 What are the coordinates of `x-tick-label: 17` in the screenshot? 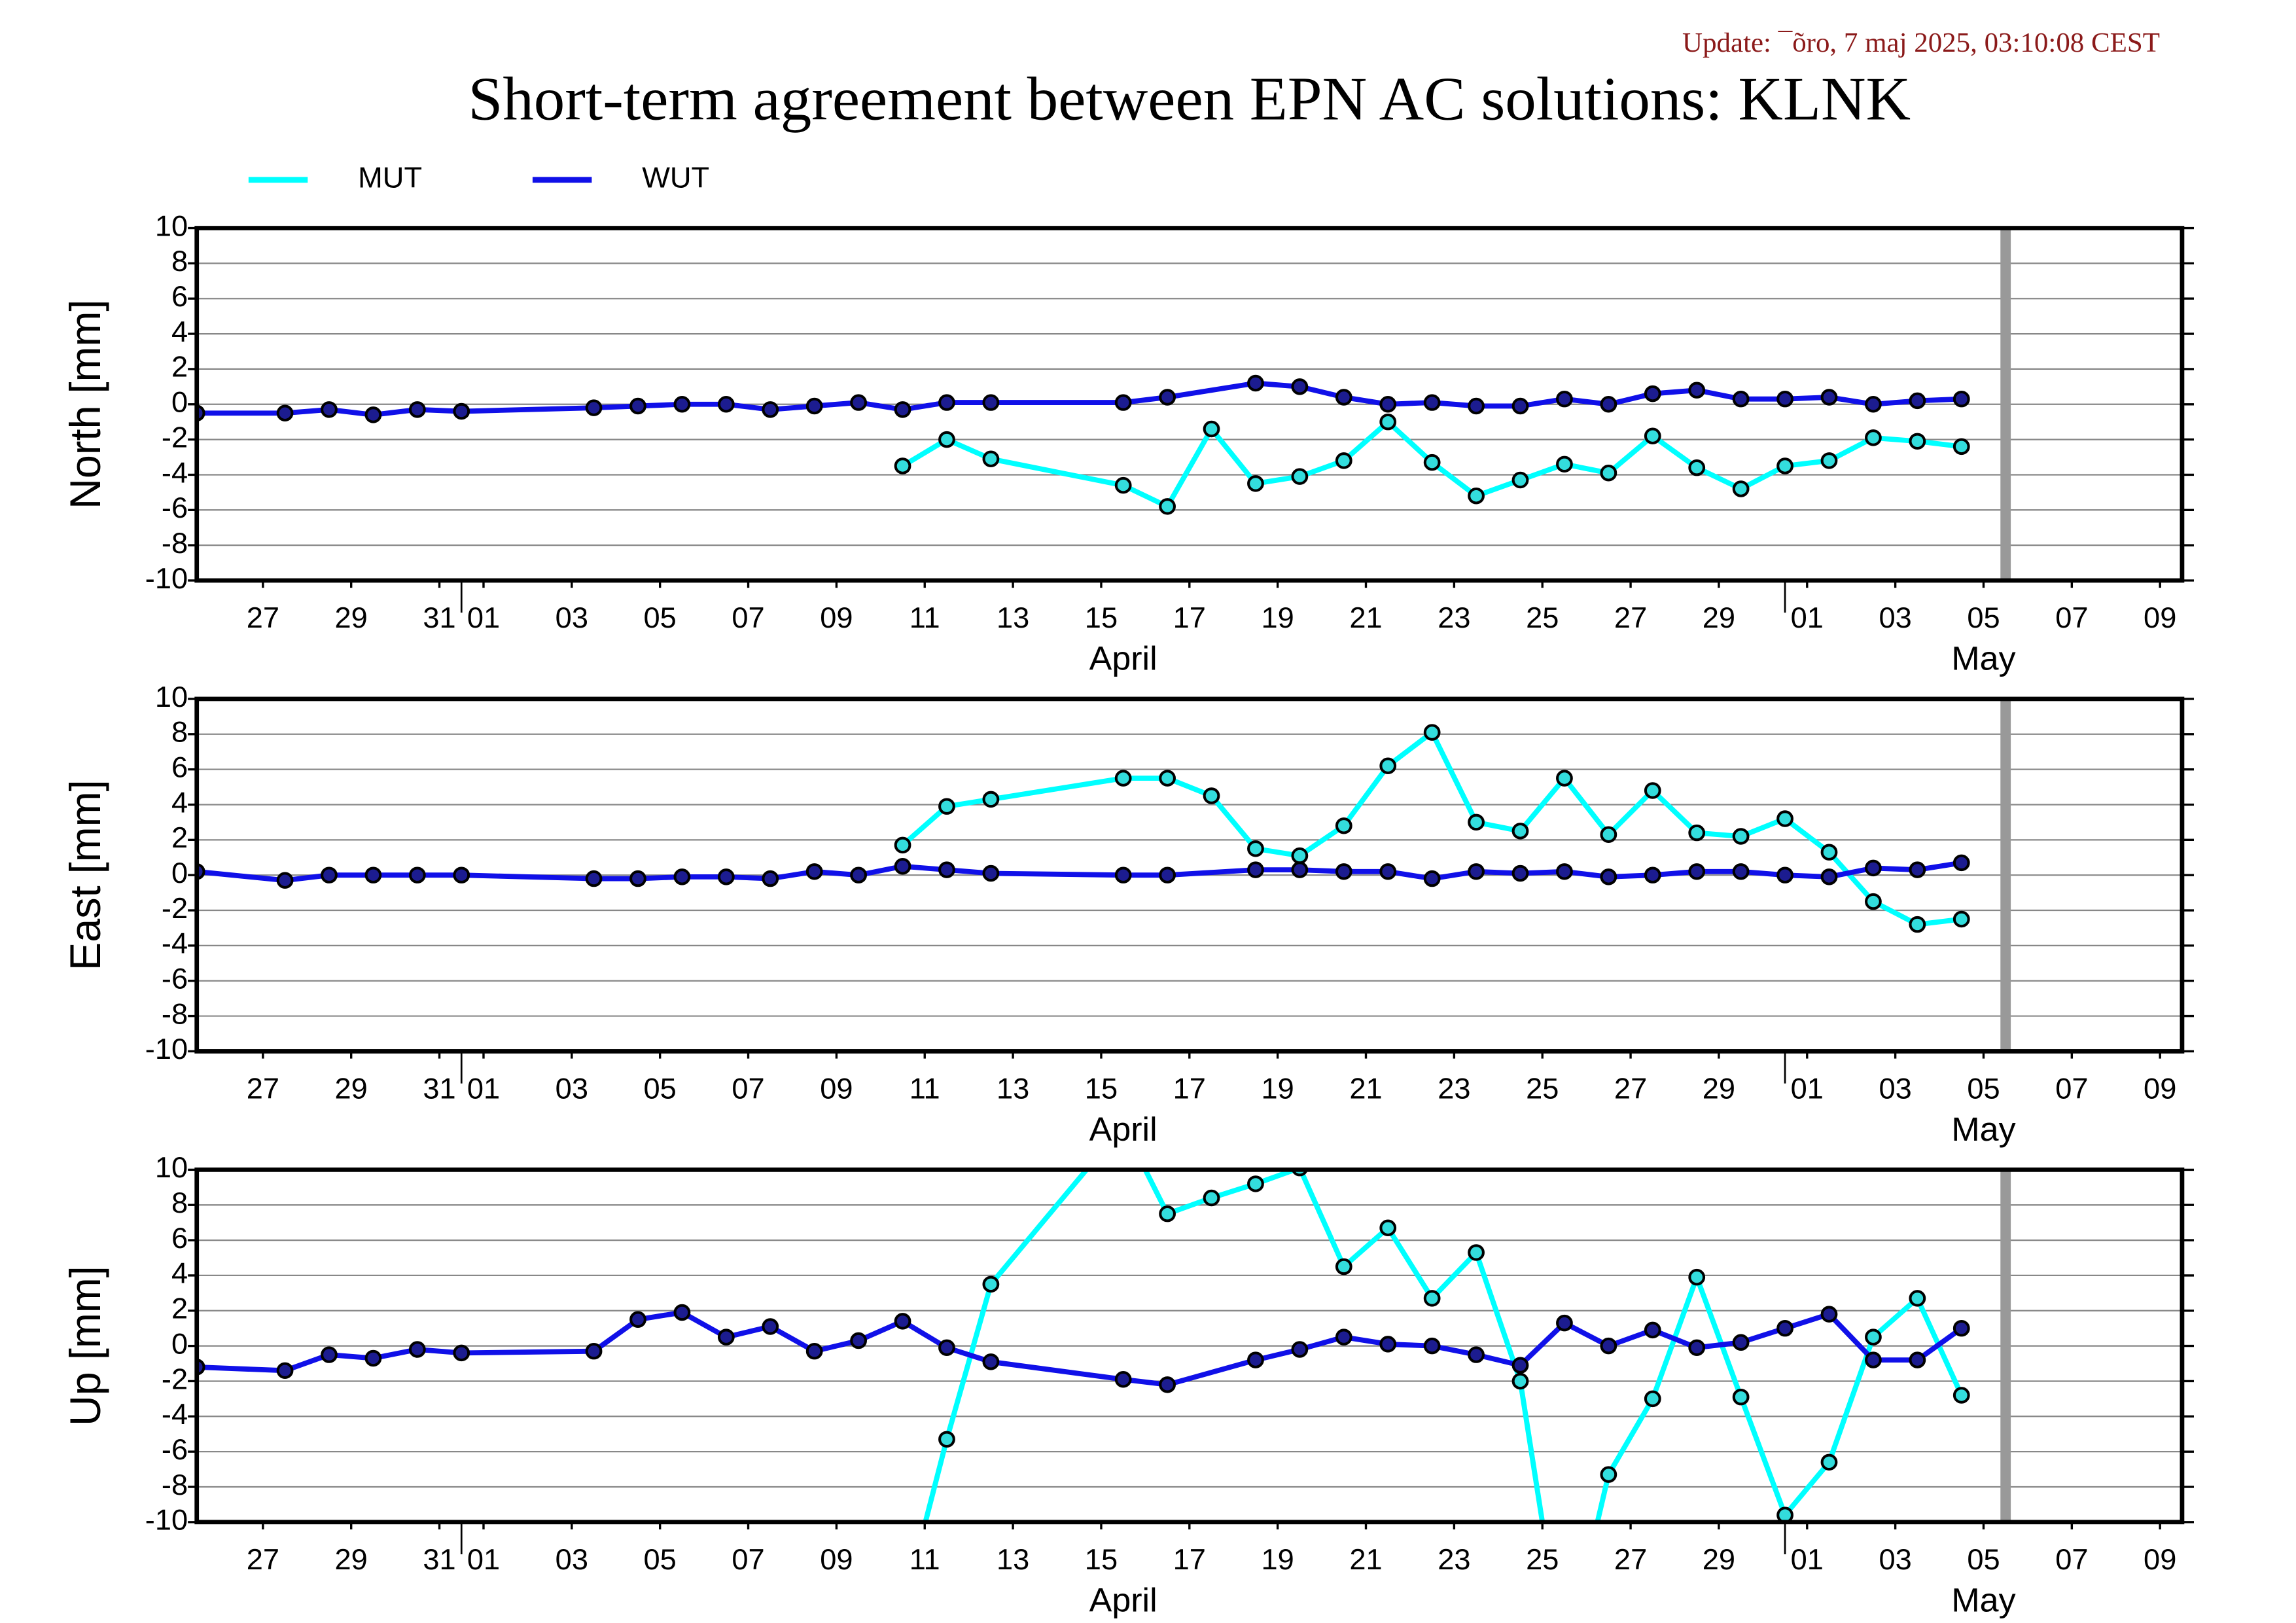 It's located at (1189, 618).